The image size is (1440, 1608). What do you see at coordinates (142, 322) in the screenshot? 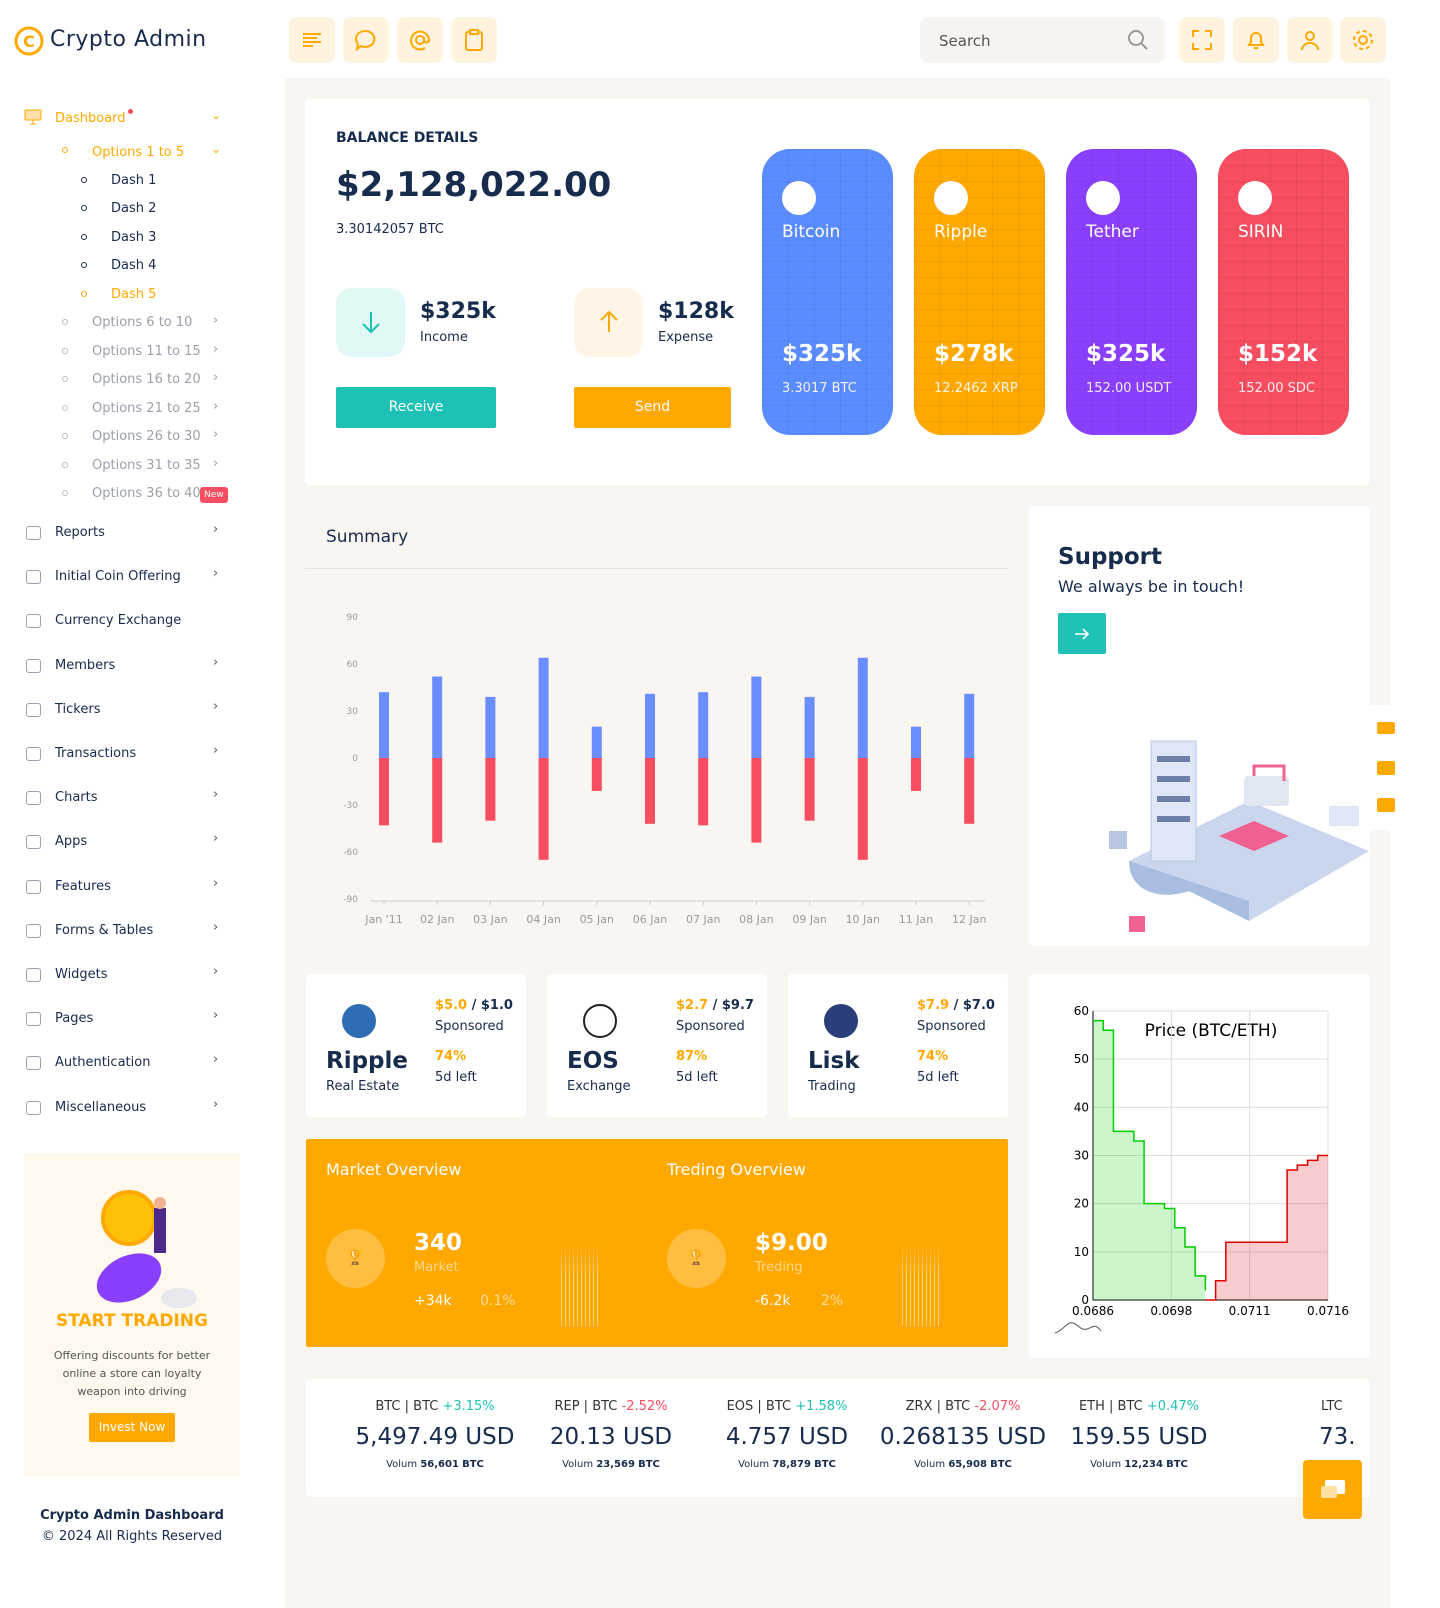
I see `nav-item: Options 6 to 10` at bounding box center [142, 322].